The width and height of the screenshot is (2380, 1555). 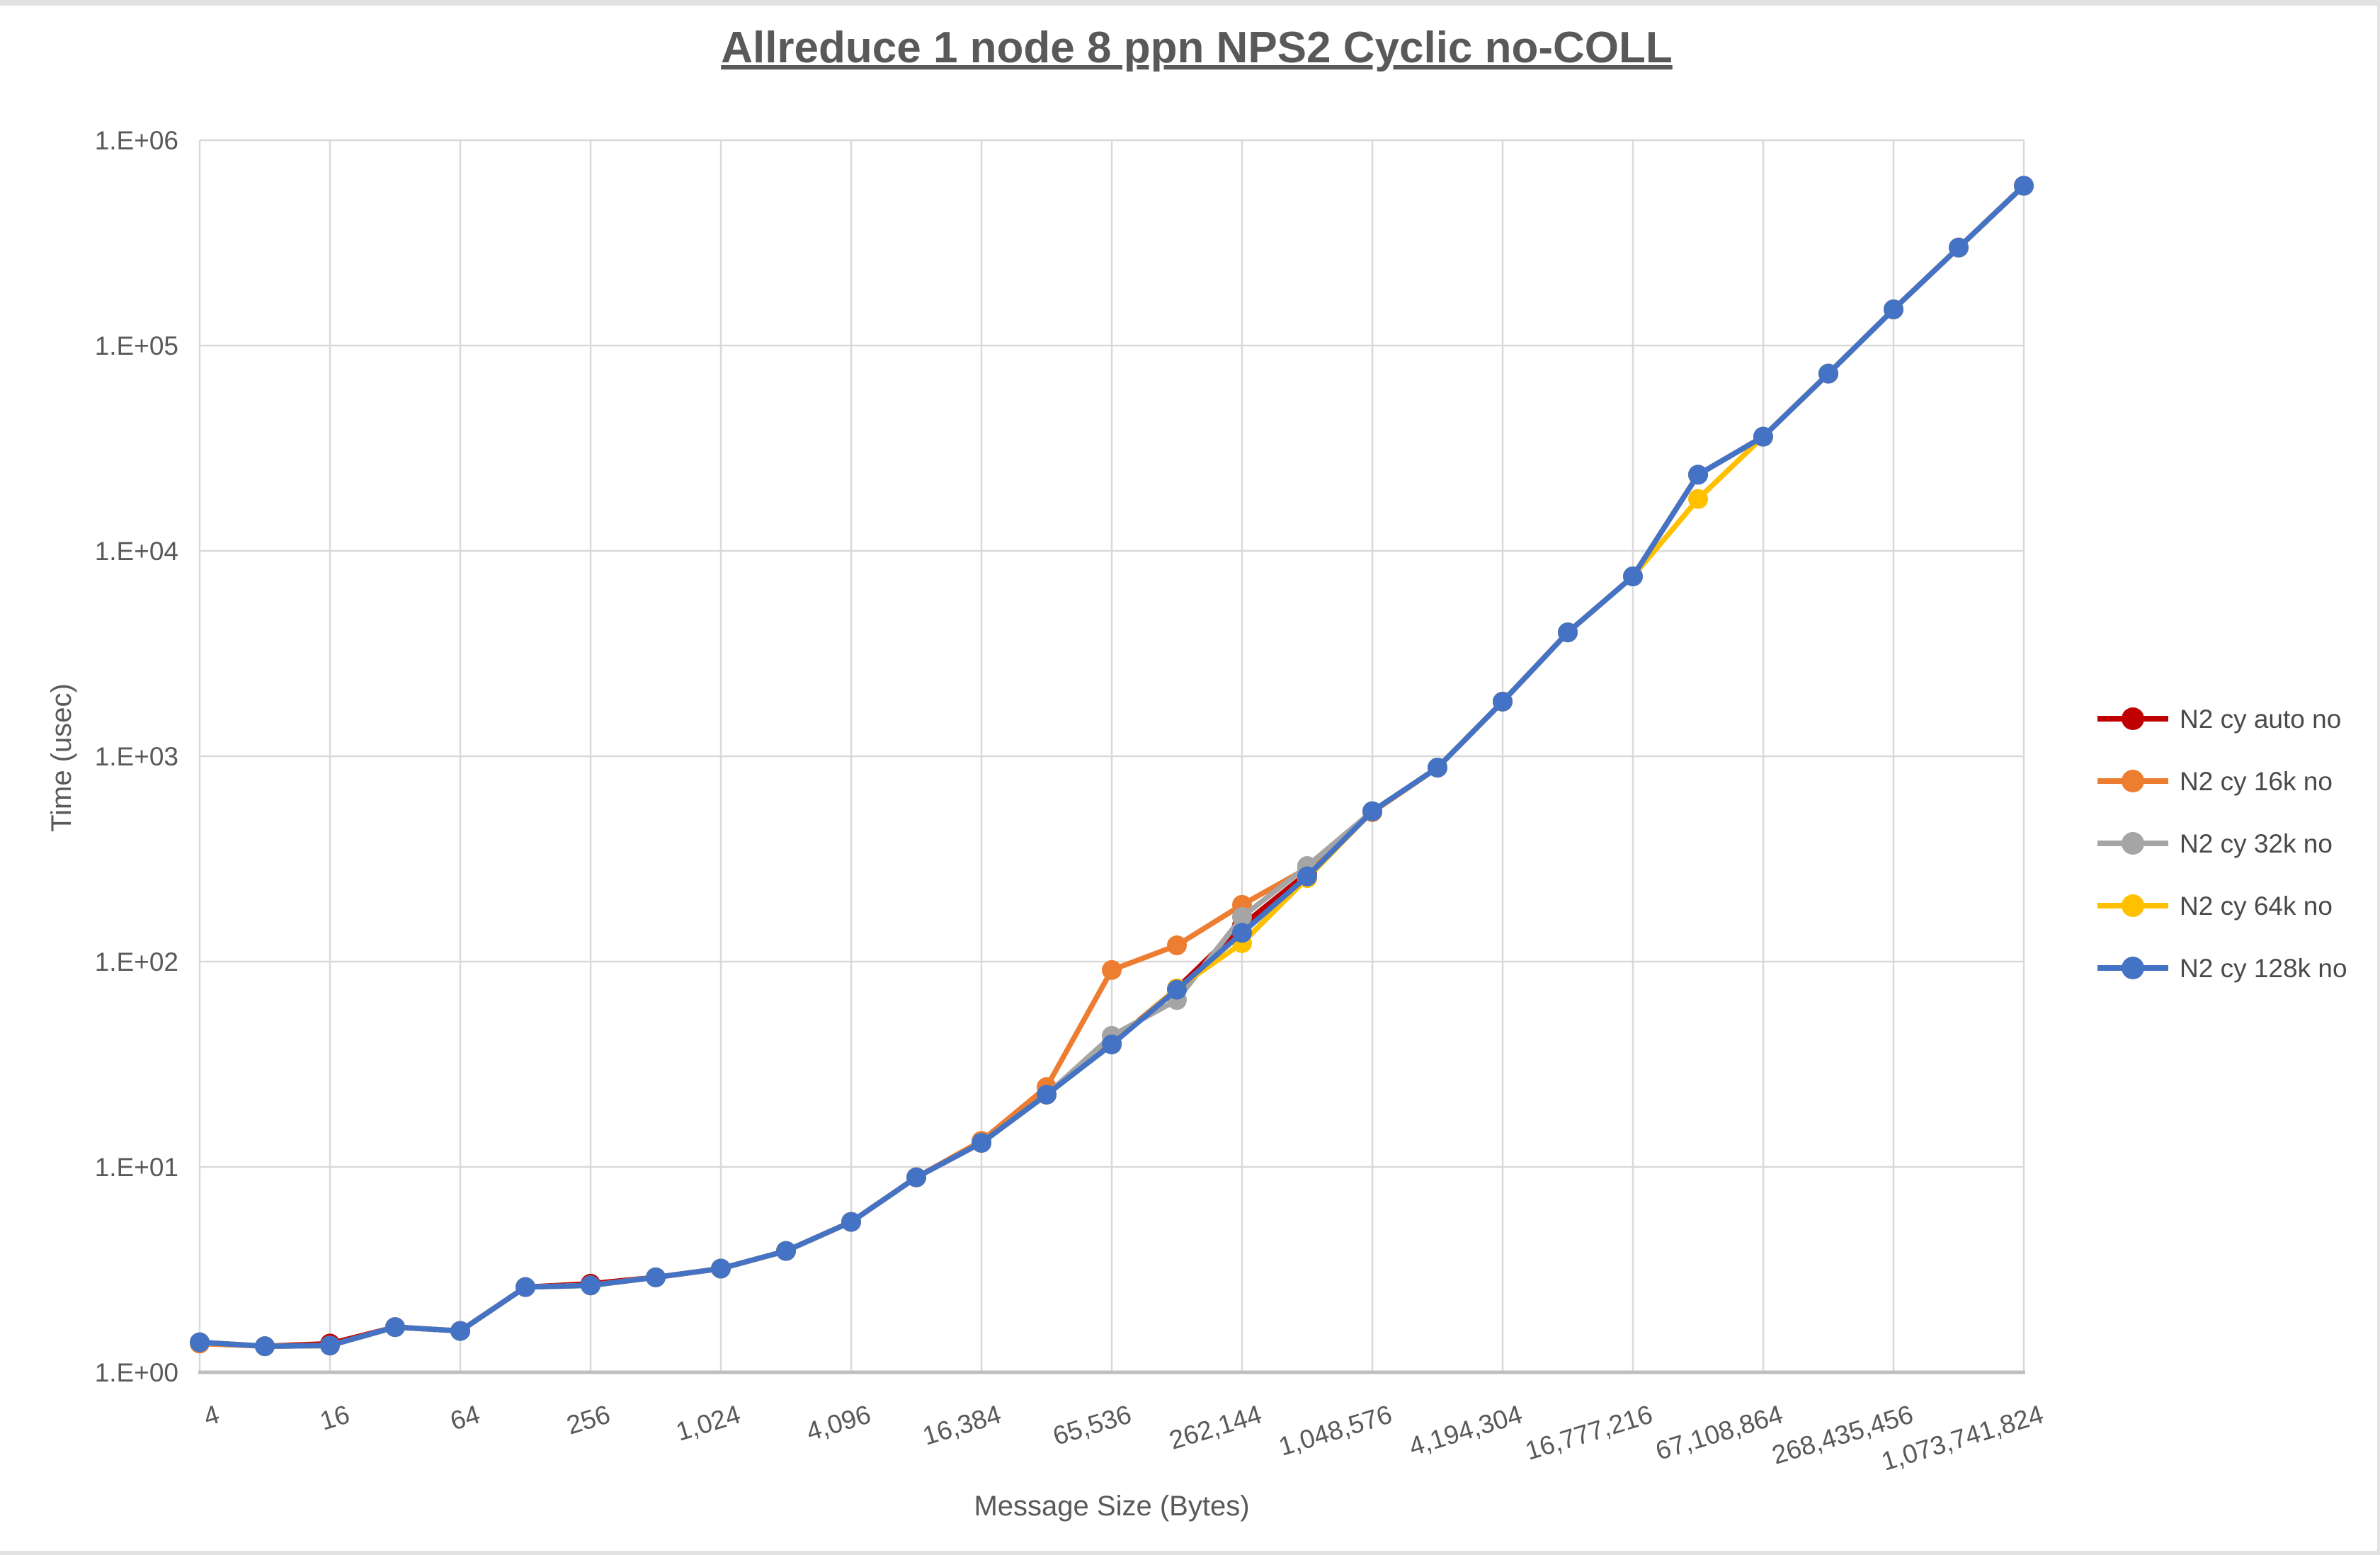 I want to click on x-axis-title: Message Size (Bytes), so click(x=1111, y=1506).